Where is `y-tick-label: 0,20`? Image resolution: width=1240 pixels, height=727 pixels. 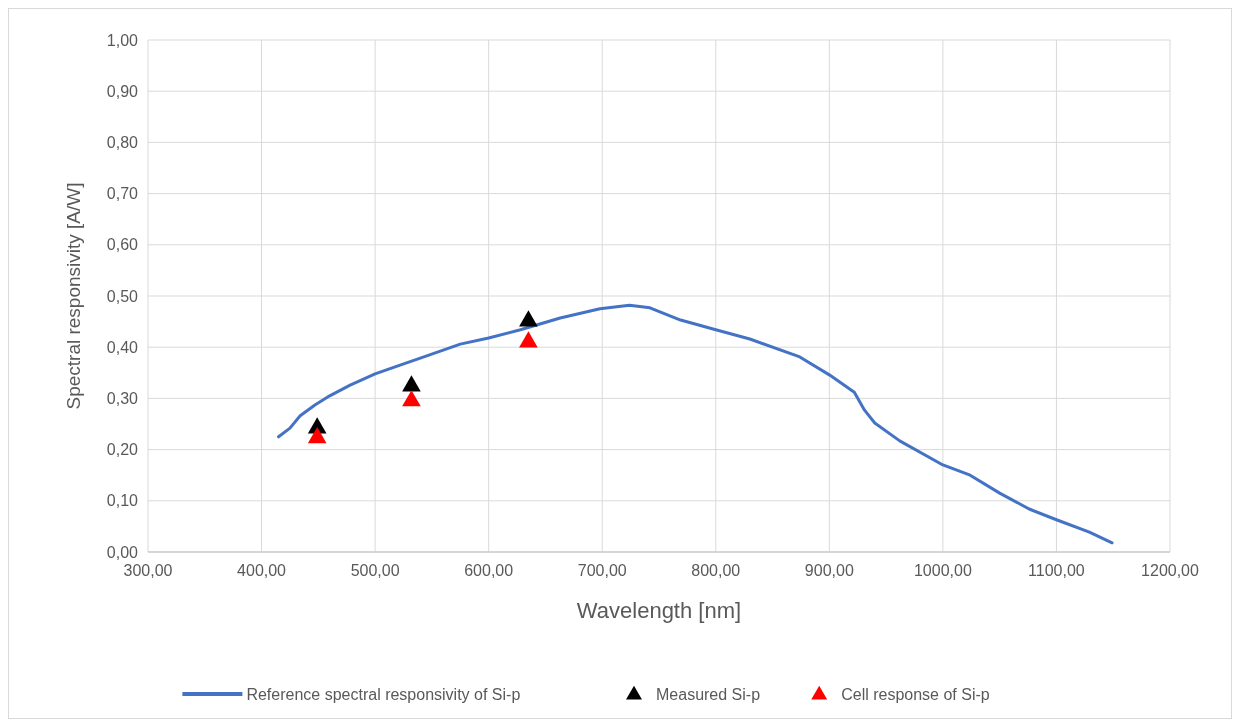
y-tick-label: 0,20 is located at coordinates (122, 450).